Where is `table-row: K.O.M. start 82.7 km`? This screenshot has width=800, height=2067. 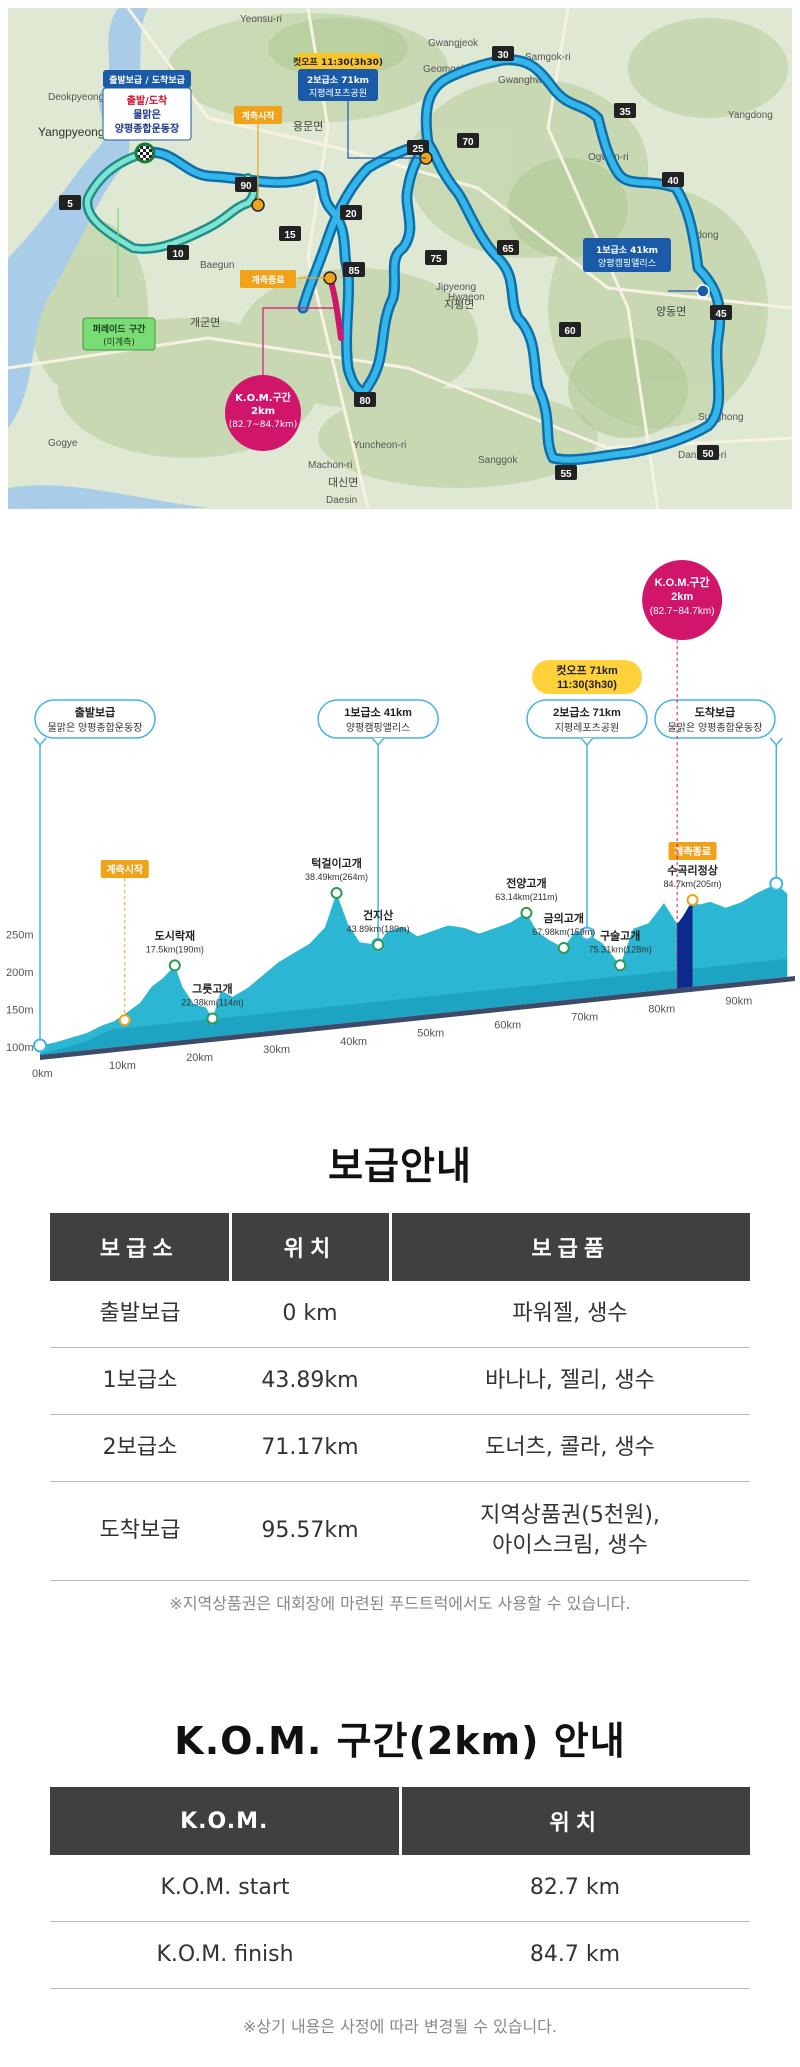
table-row: K.O.M. start 82.7 km is located at coordinates (400, 1888).